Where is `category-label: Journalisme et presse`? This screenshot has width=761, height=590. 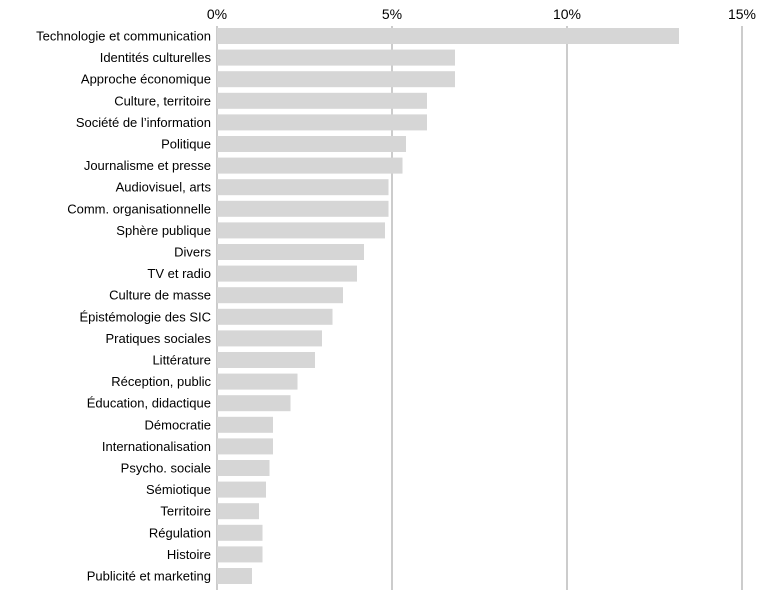 category-label: Journalisme et presse is located at coordinates (147, 165).